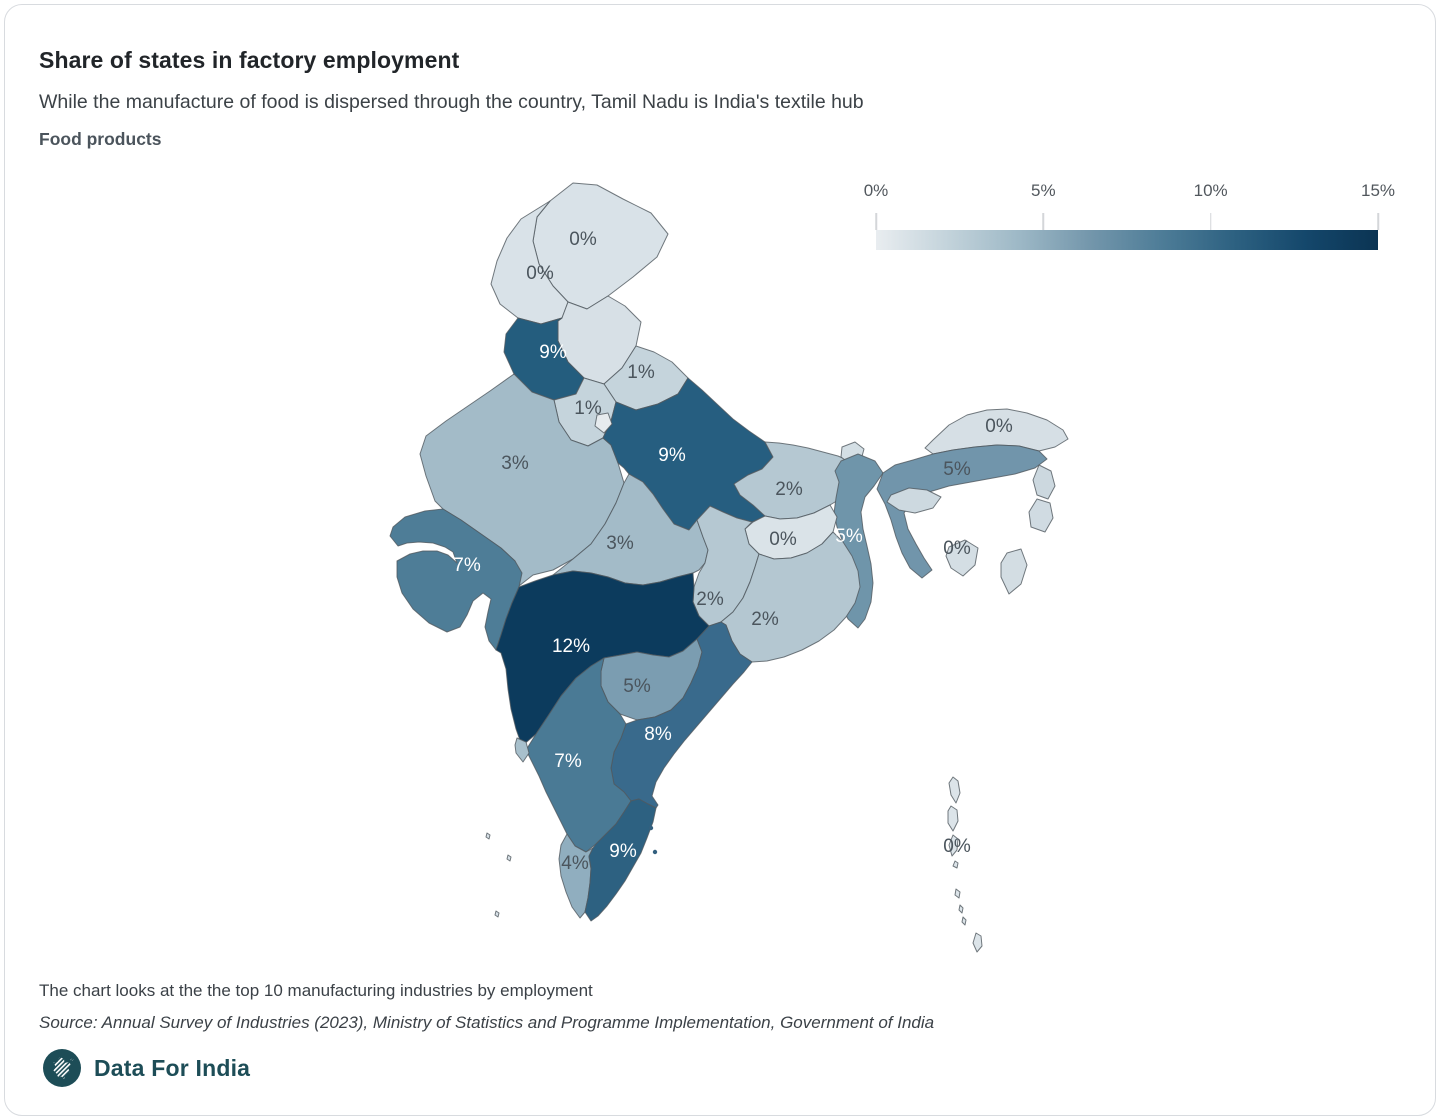 Image resolution: width=1440 pixels, height=1120 pixels. I want to click on state-odisha, so click(790, 597).